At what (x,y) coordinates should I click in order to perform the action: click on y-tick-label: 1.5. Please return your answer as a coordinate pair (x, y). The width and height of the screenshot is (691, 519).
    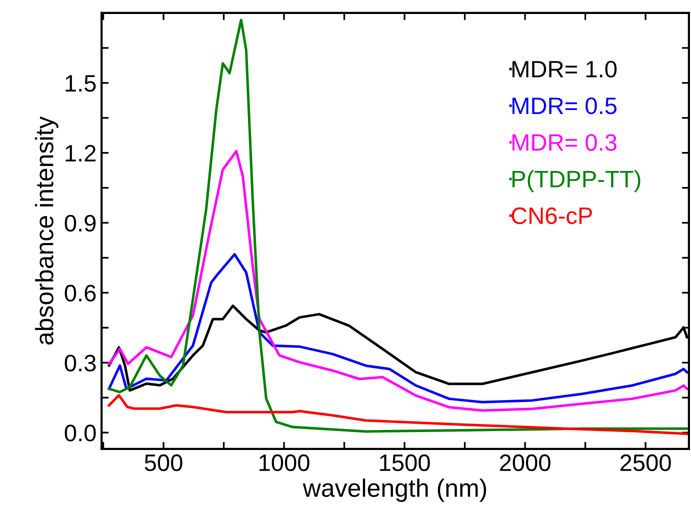
    Looking at the image, I should click on (81, 83).